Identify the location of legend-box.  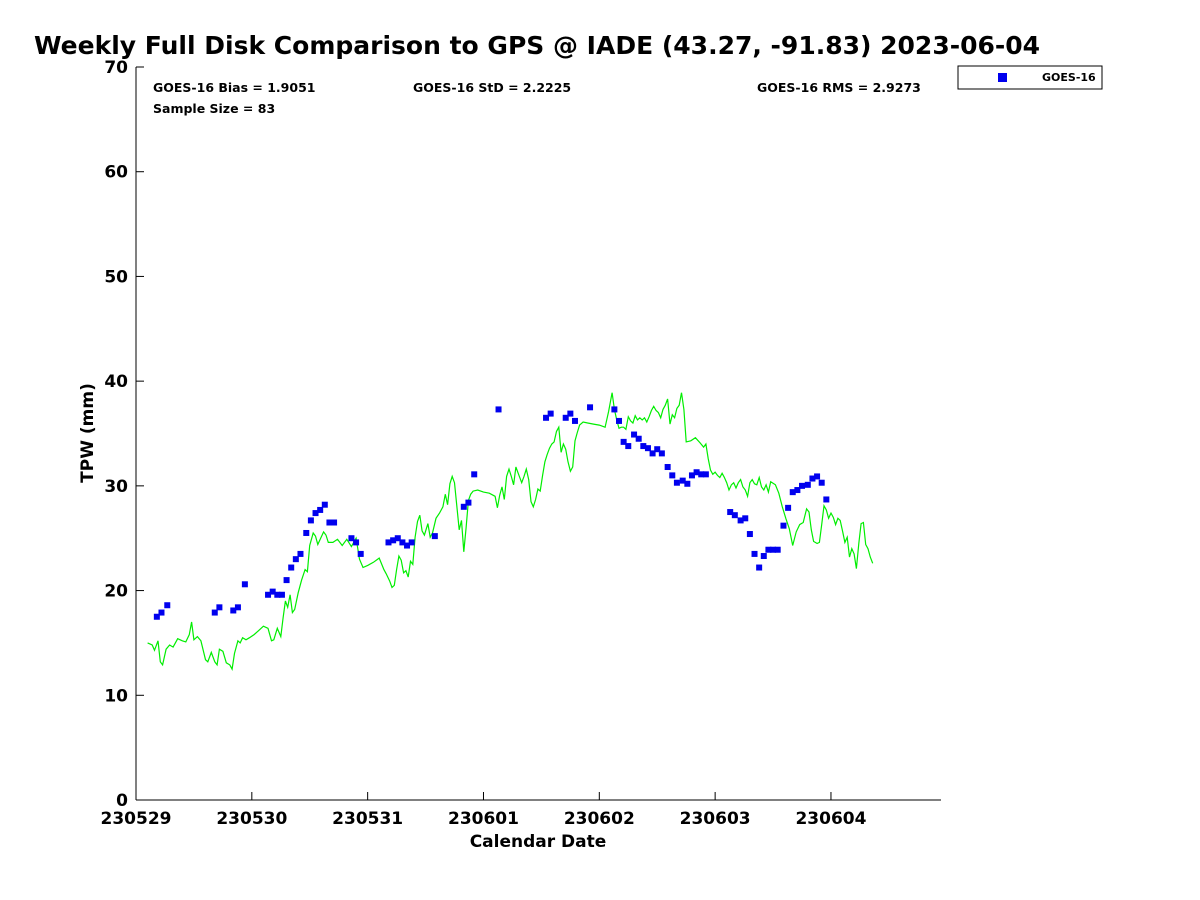
(1030, 77).